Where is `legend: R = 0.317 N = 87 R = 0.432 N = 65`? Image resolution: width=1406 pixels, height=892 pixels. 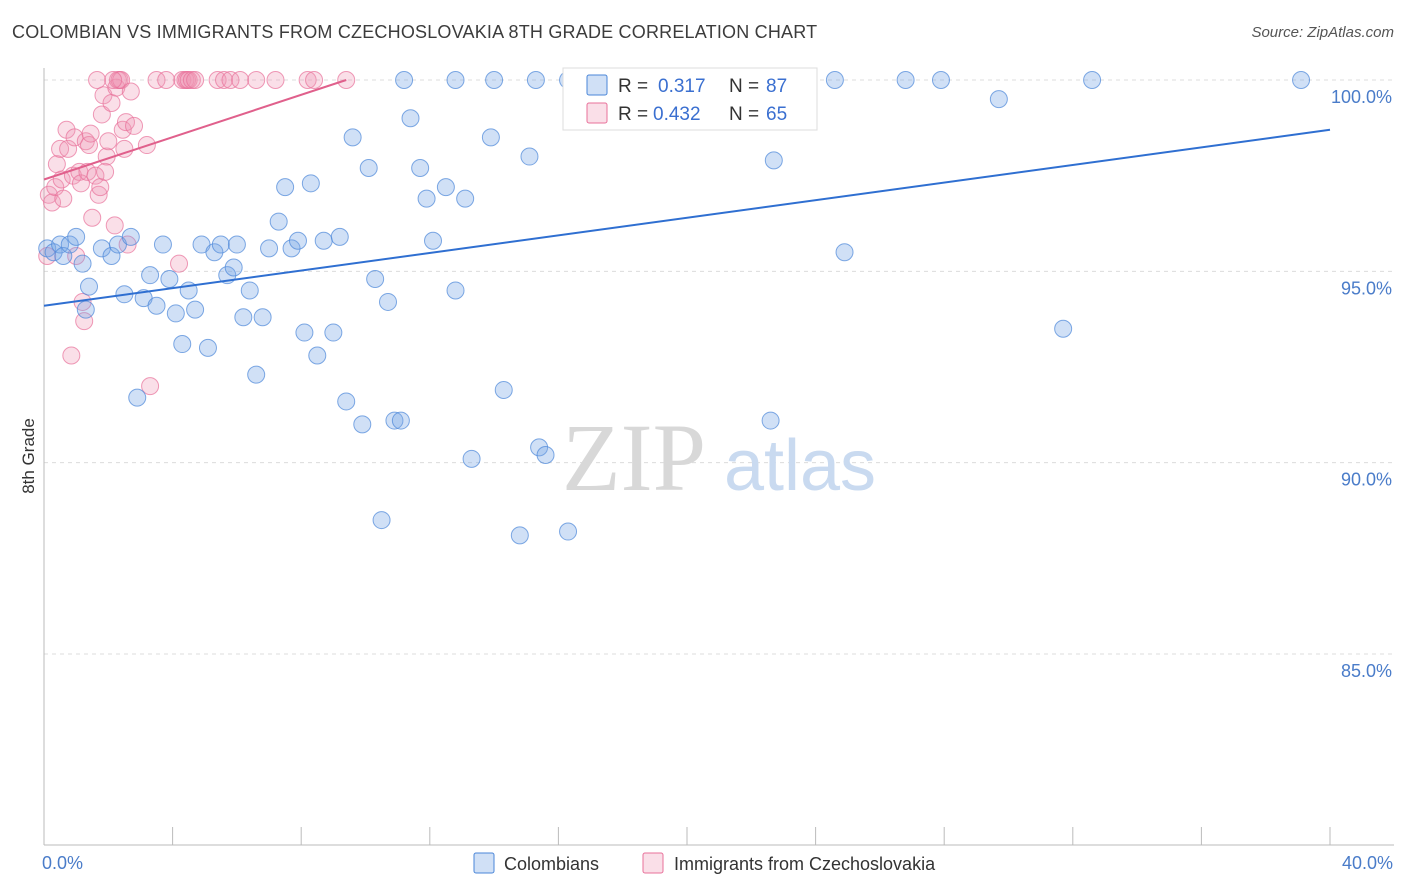
legend: R = 0.317 N = 87 R = 0.432 N = 65 is located at coordinates (690, 99).